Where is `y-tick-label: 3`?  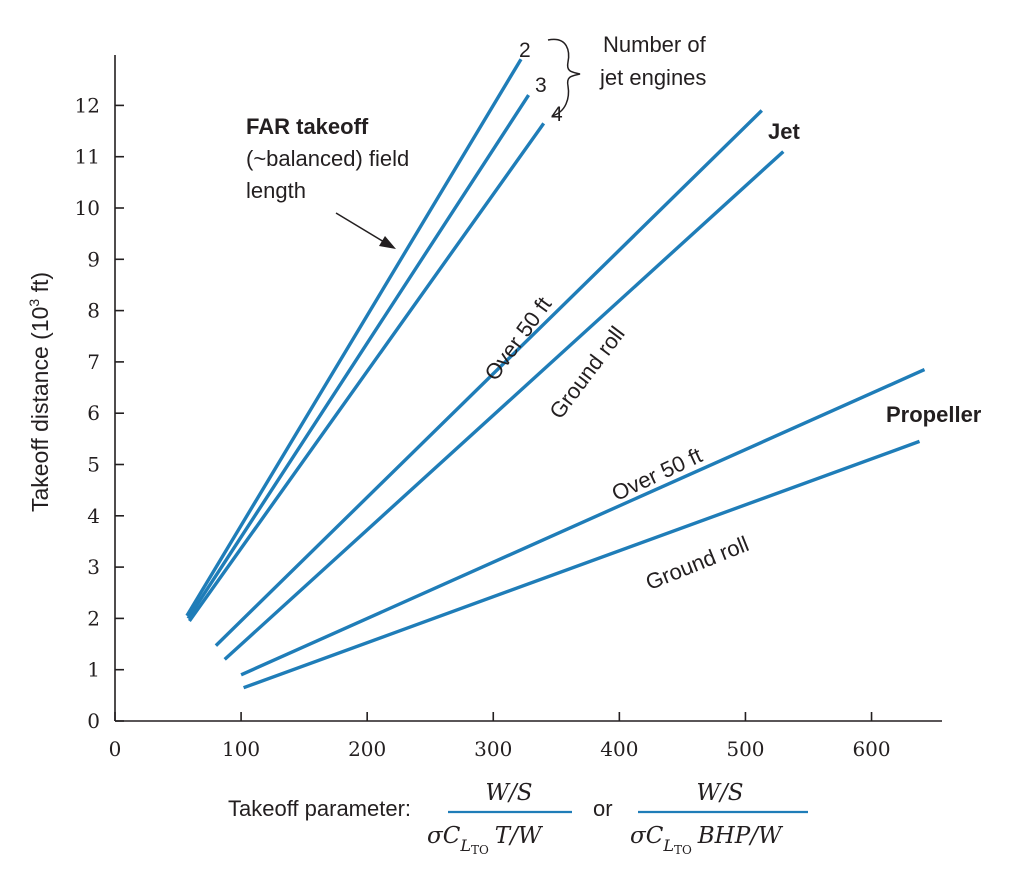
y-tick-label: 3 is located at coordinates (93, 567).